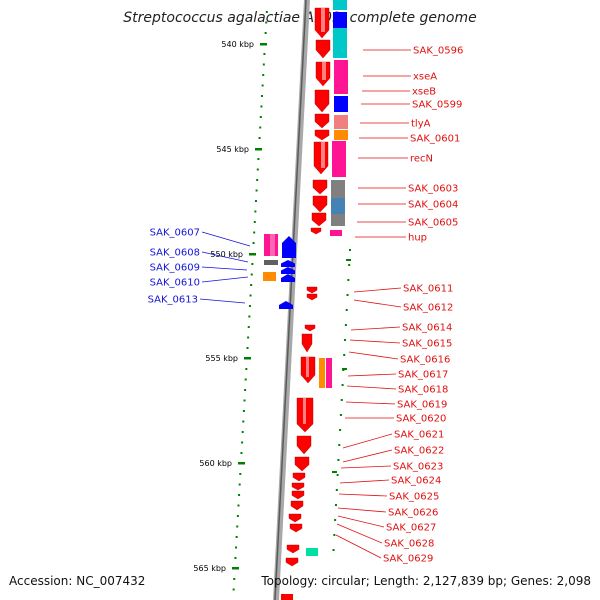  I want to click on gene-label: hup, so click(417, 238).